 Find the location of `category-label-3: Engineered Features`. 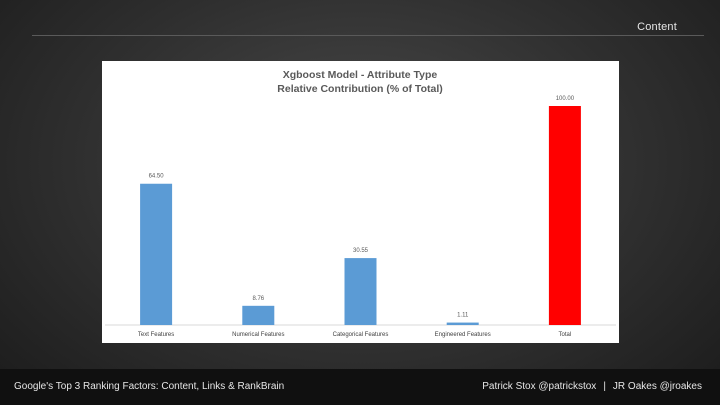

category-label-3: Engineered Features is located at coordinates (463, 335).